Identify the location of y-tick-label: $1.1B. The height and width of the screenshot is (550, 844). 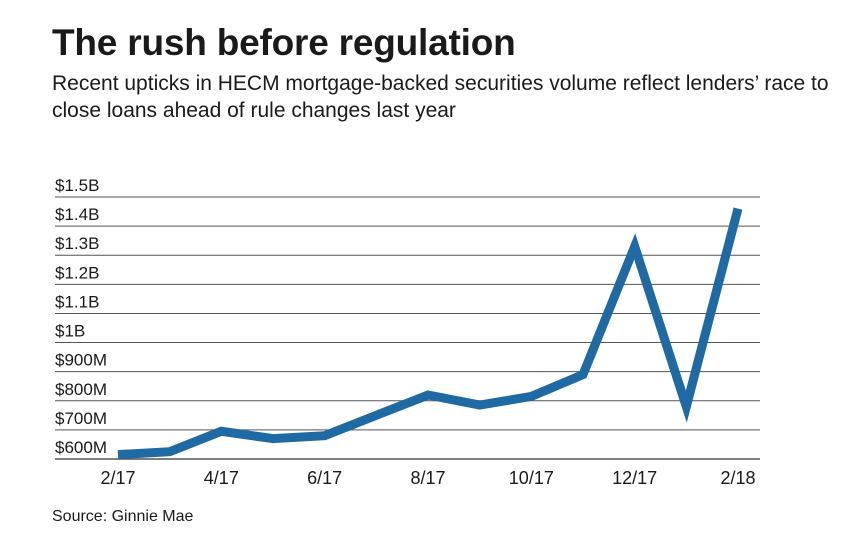
(77, 301).